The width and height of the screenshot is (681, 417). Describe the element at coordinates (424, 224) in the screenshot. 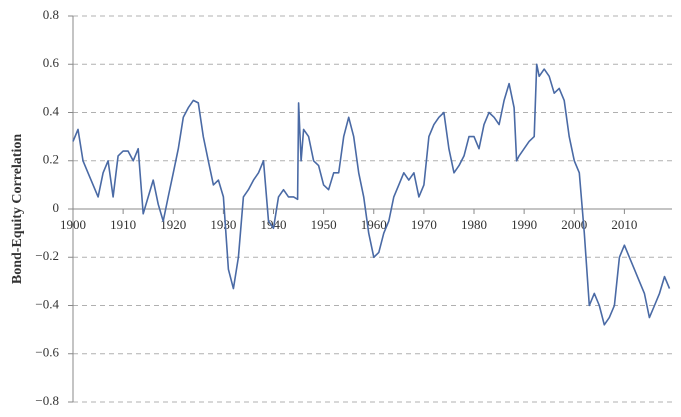

I see `x-tick-label: 1970` at that location.